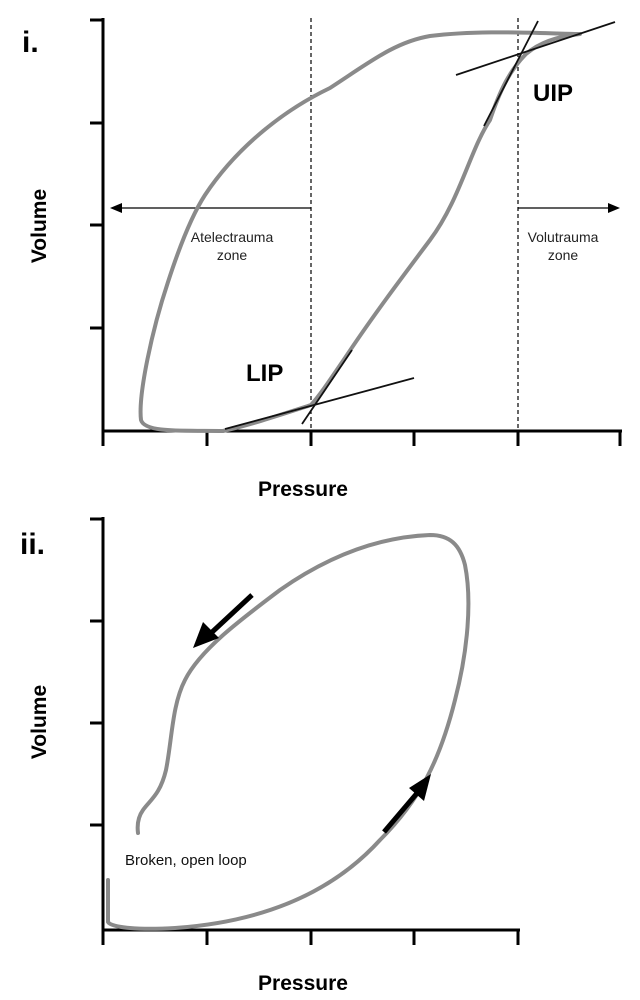  Describe the element at coordinates (39, 226) in the screenshot. I see `panel-i-y-axis-title: Volume` at that location.